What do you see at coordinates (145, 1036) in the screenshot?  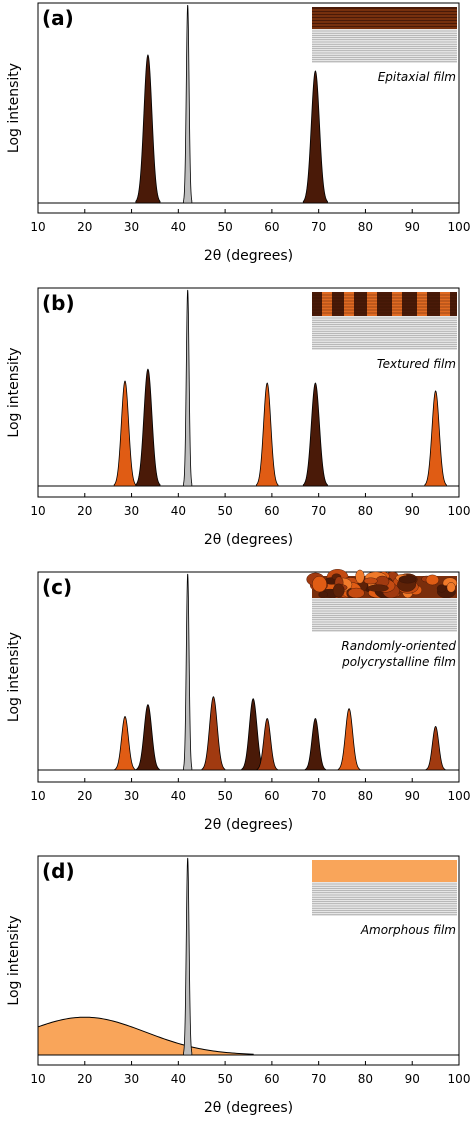 I see `amorphous-hump` at bounding box center [145, 1036].